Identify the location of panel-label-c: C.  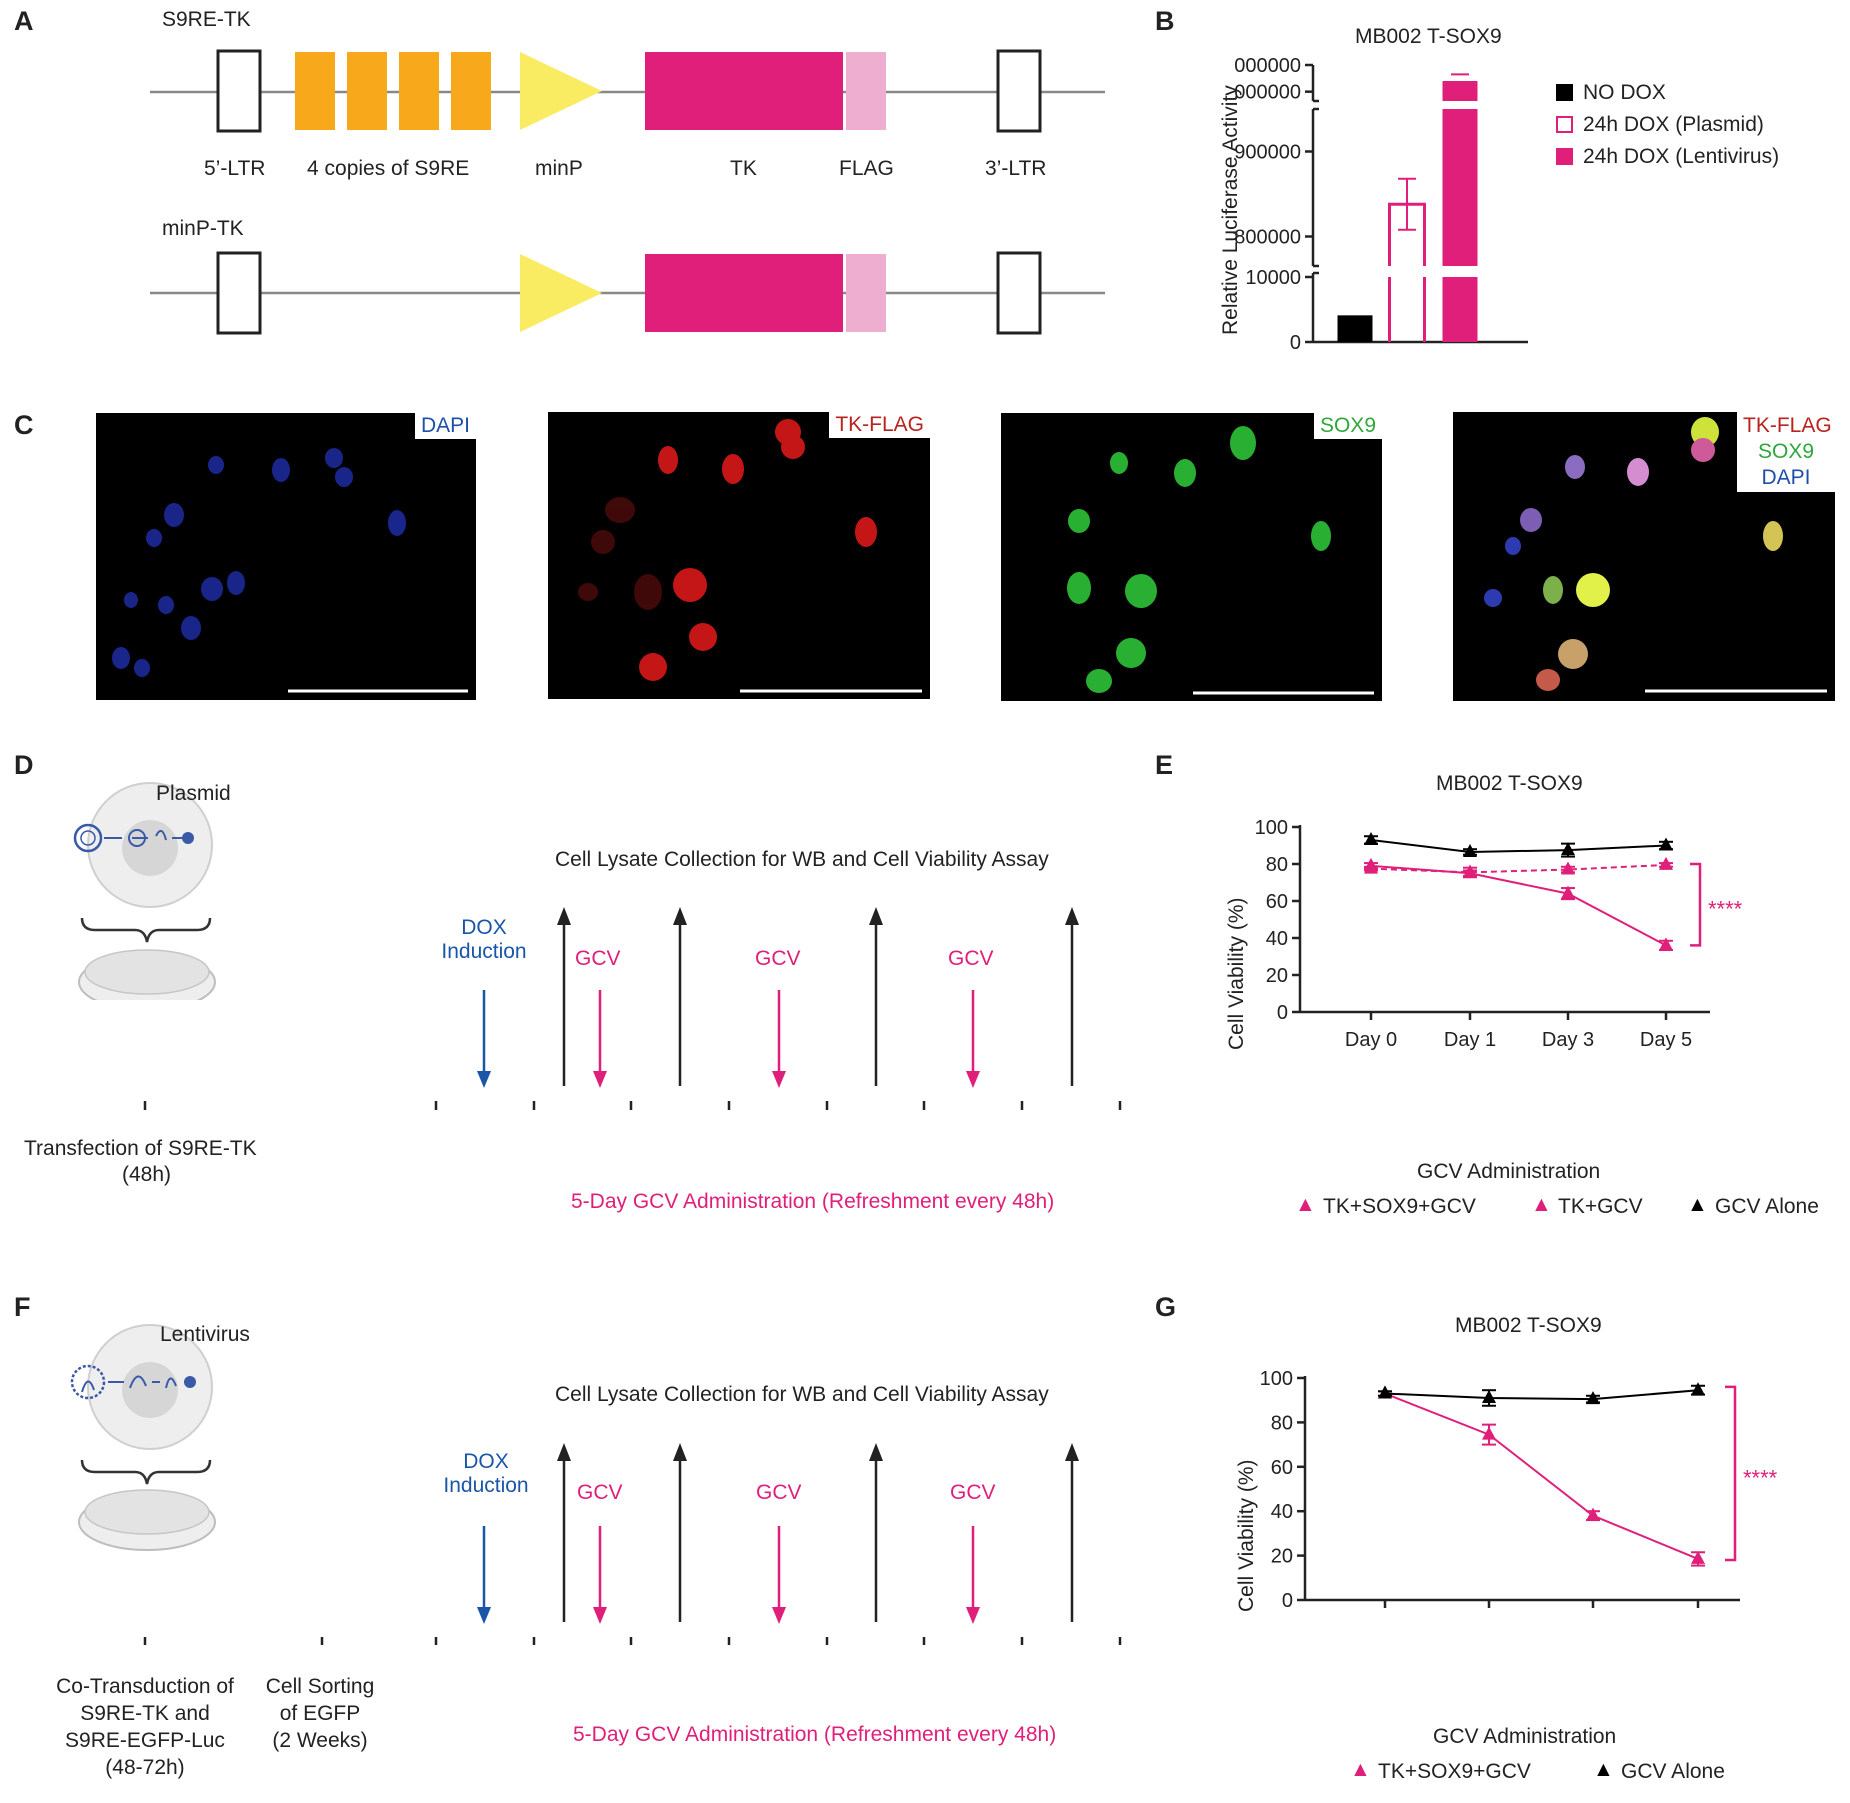
(24, 425).